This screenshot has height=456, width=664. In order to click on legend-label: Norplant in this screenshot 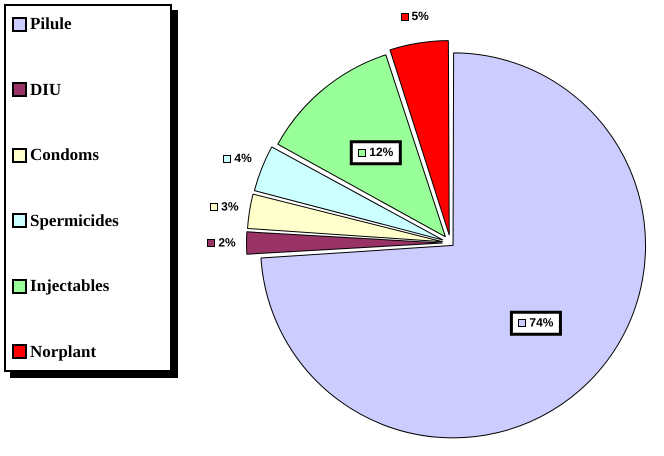, I will do `click(63, 352)`.